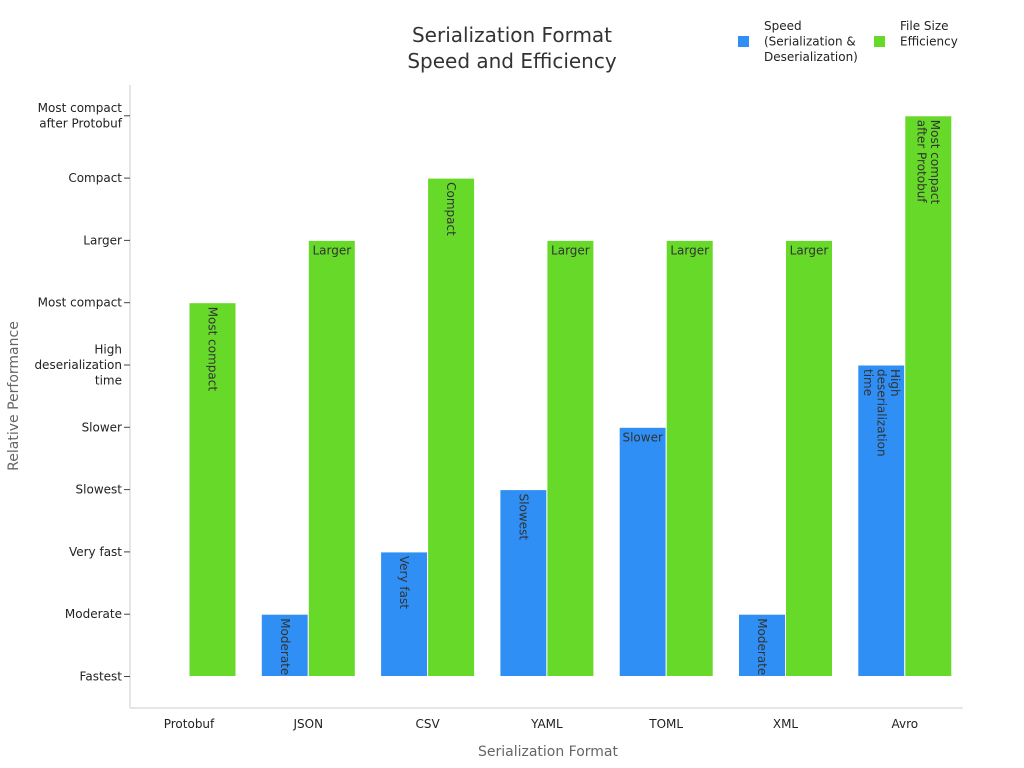 The width and height of the screenshot is (1024, 768). Describe the element at coordinates (80, 303) in the screenshot. I see `y-tick-label: Most compact` at that location.